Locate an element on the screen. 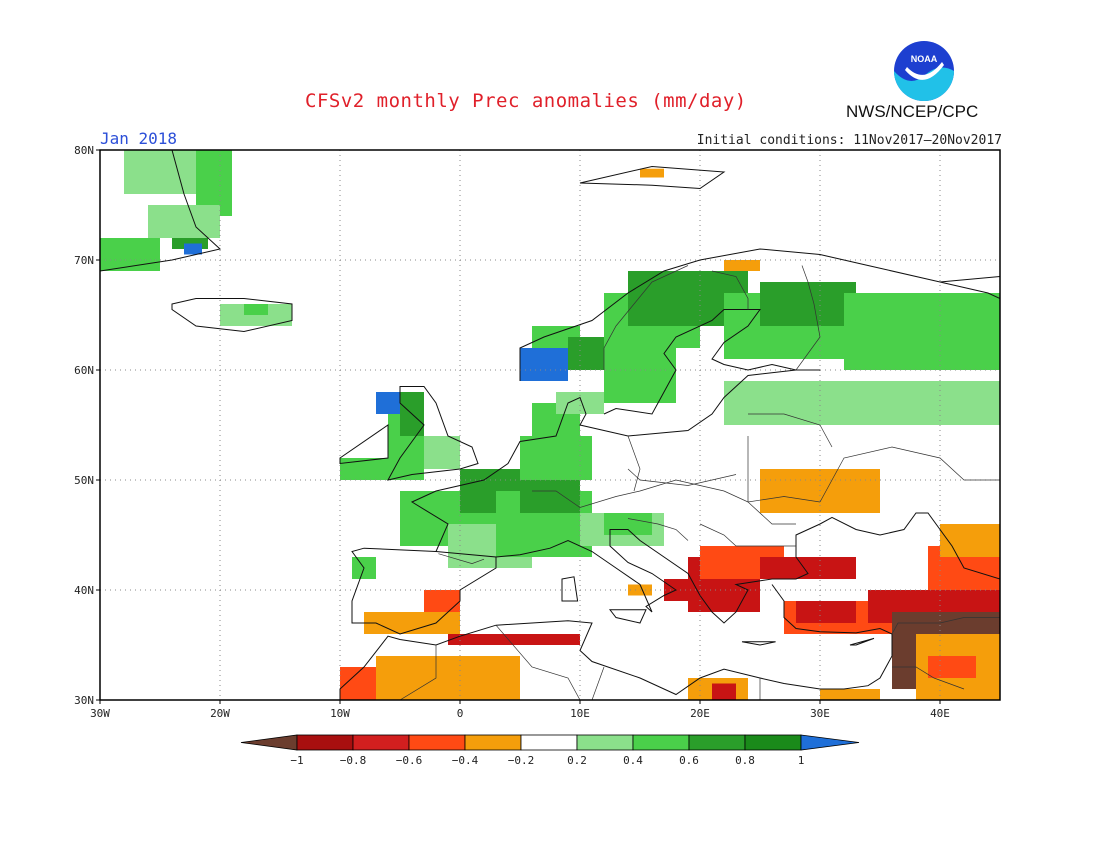 The height and width of the screenshot is (850, 1100). colorbar-tick-label: 1 is located at coordinates (801, 760).